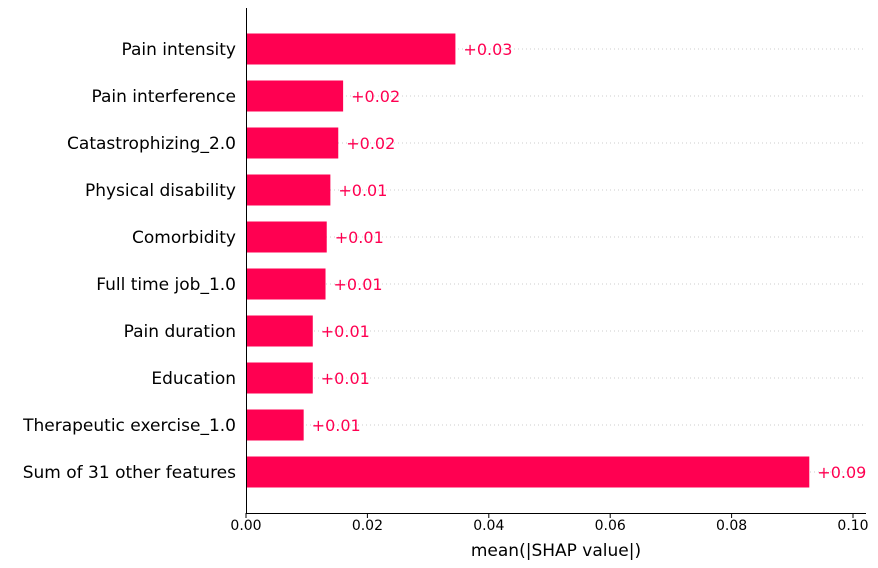 Image resolution: width=878 pixels, height=568 pixels. What do you see at coordinates (487, 49) in the screenshot?
I see `value-label: +0.03` at bounding box center [487, 49].